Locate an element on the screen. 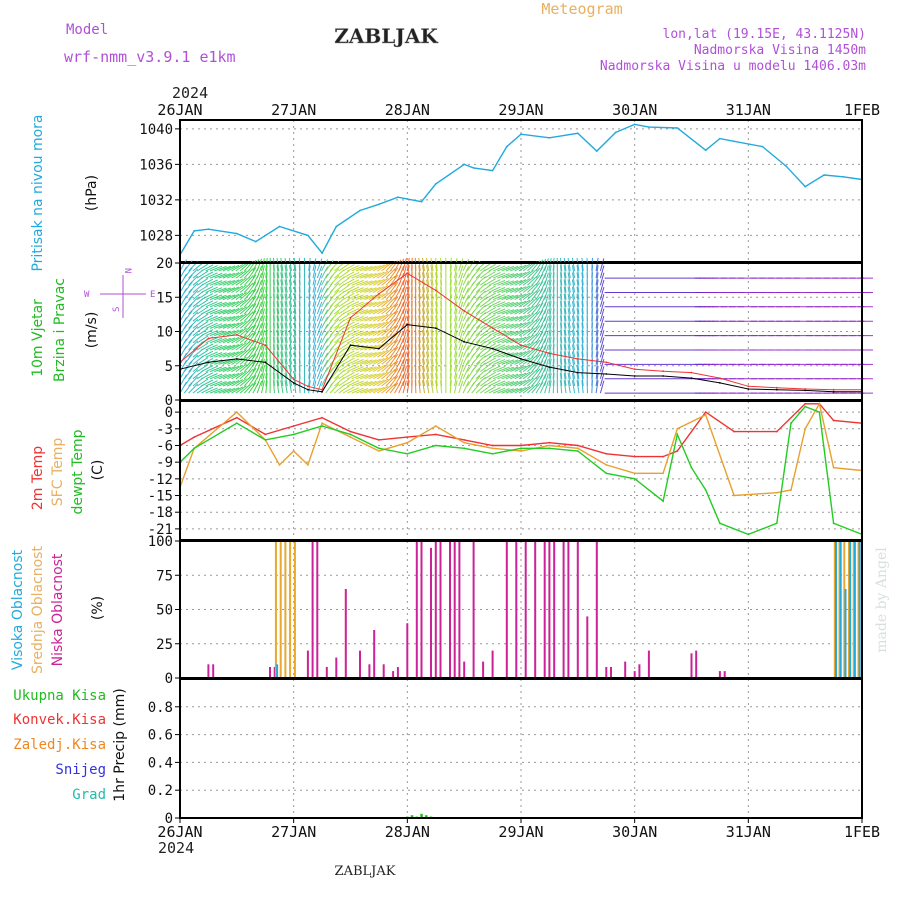  precip-panel: 0 0.2 0.4 0.6 0.8 is located at coordinates (505, 752).